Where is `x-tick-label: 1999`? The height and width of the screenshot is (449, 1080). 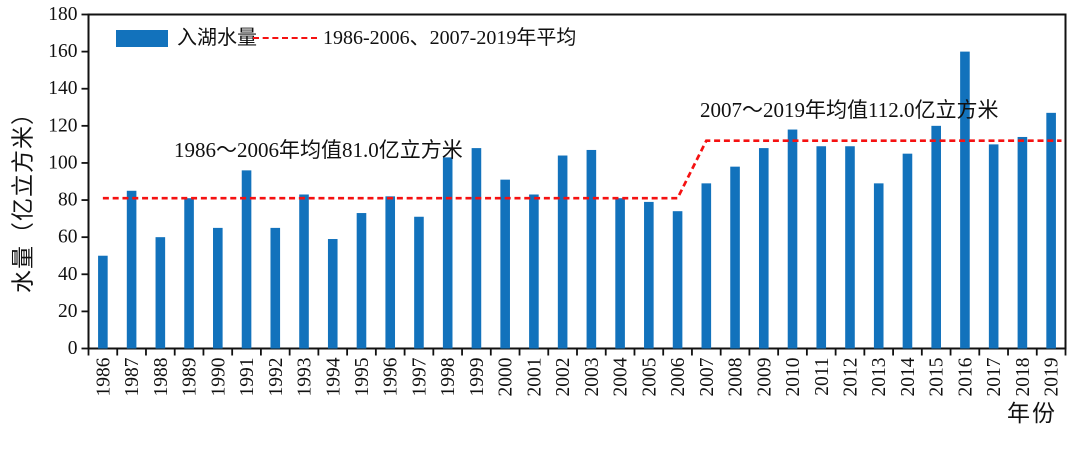
x-tick-label: 1999 is located at coordinates (477, 377).